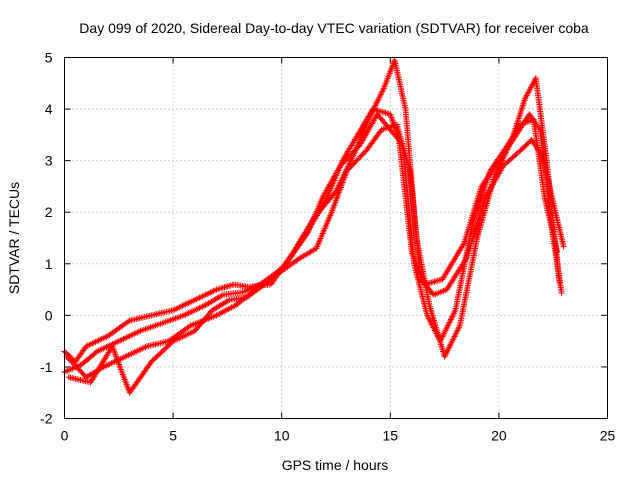 Image resolution: width=640 pixels, height=480 pixels. What do you see at coordinates (14, 238) in the screenshot?
I see `y-axis-label: SDTVAR / TECUs` at bounding box center [14, 238].